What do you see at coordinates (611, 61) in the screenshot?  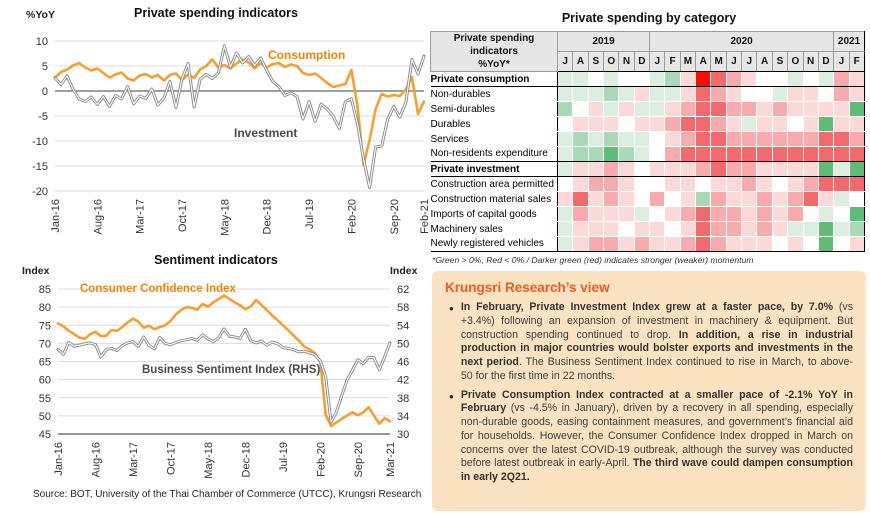 I see `month-header: O` at bounding box center [611, 61].